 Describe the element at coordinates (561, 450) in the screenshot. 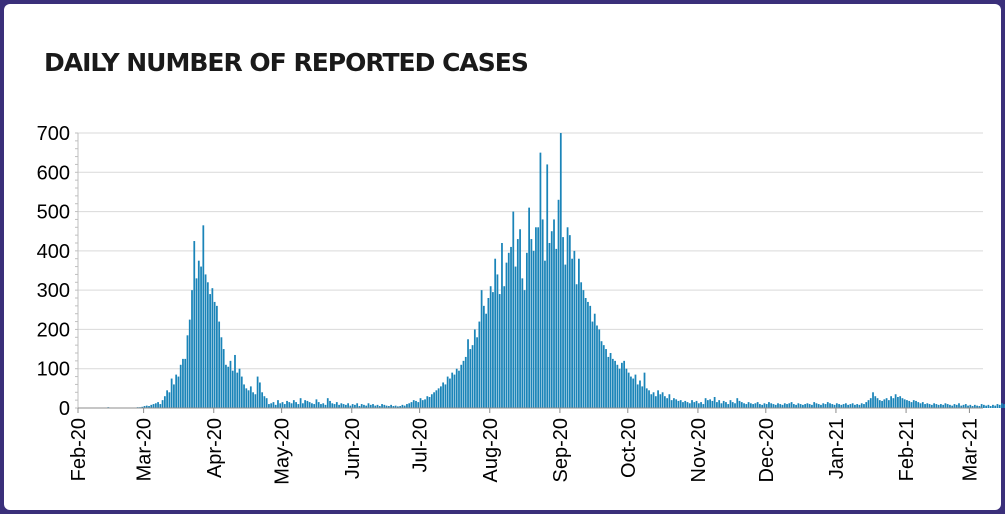

I see `x-tick-label: Sep-20` at that location.